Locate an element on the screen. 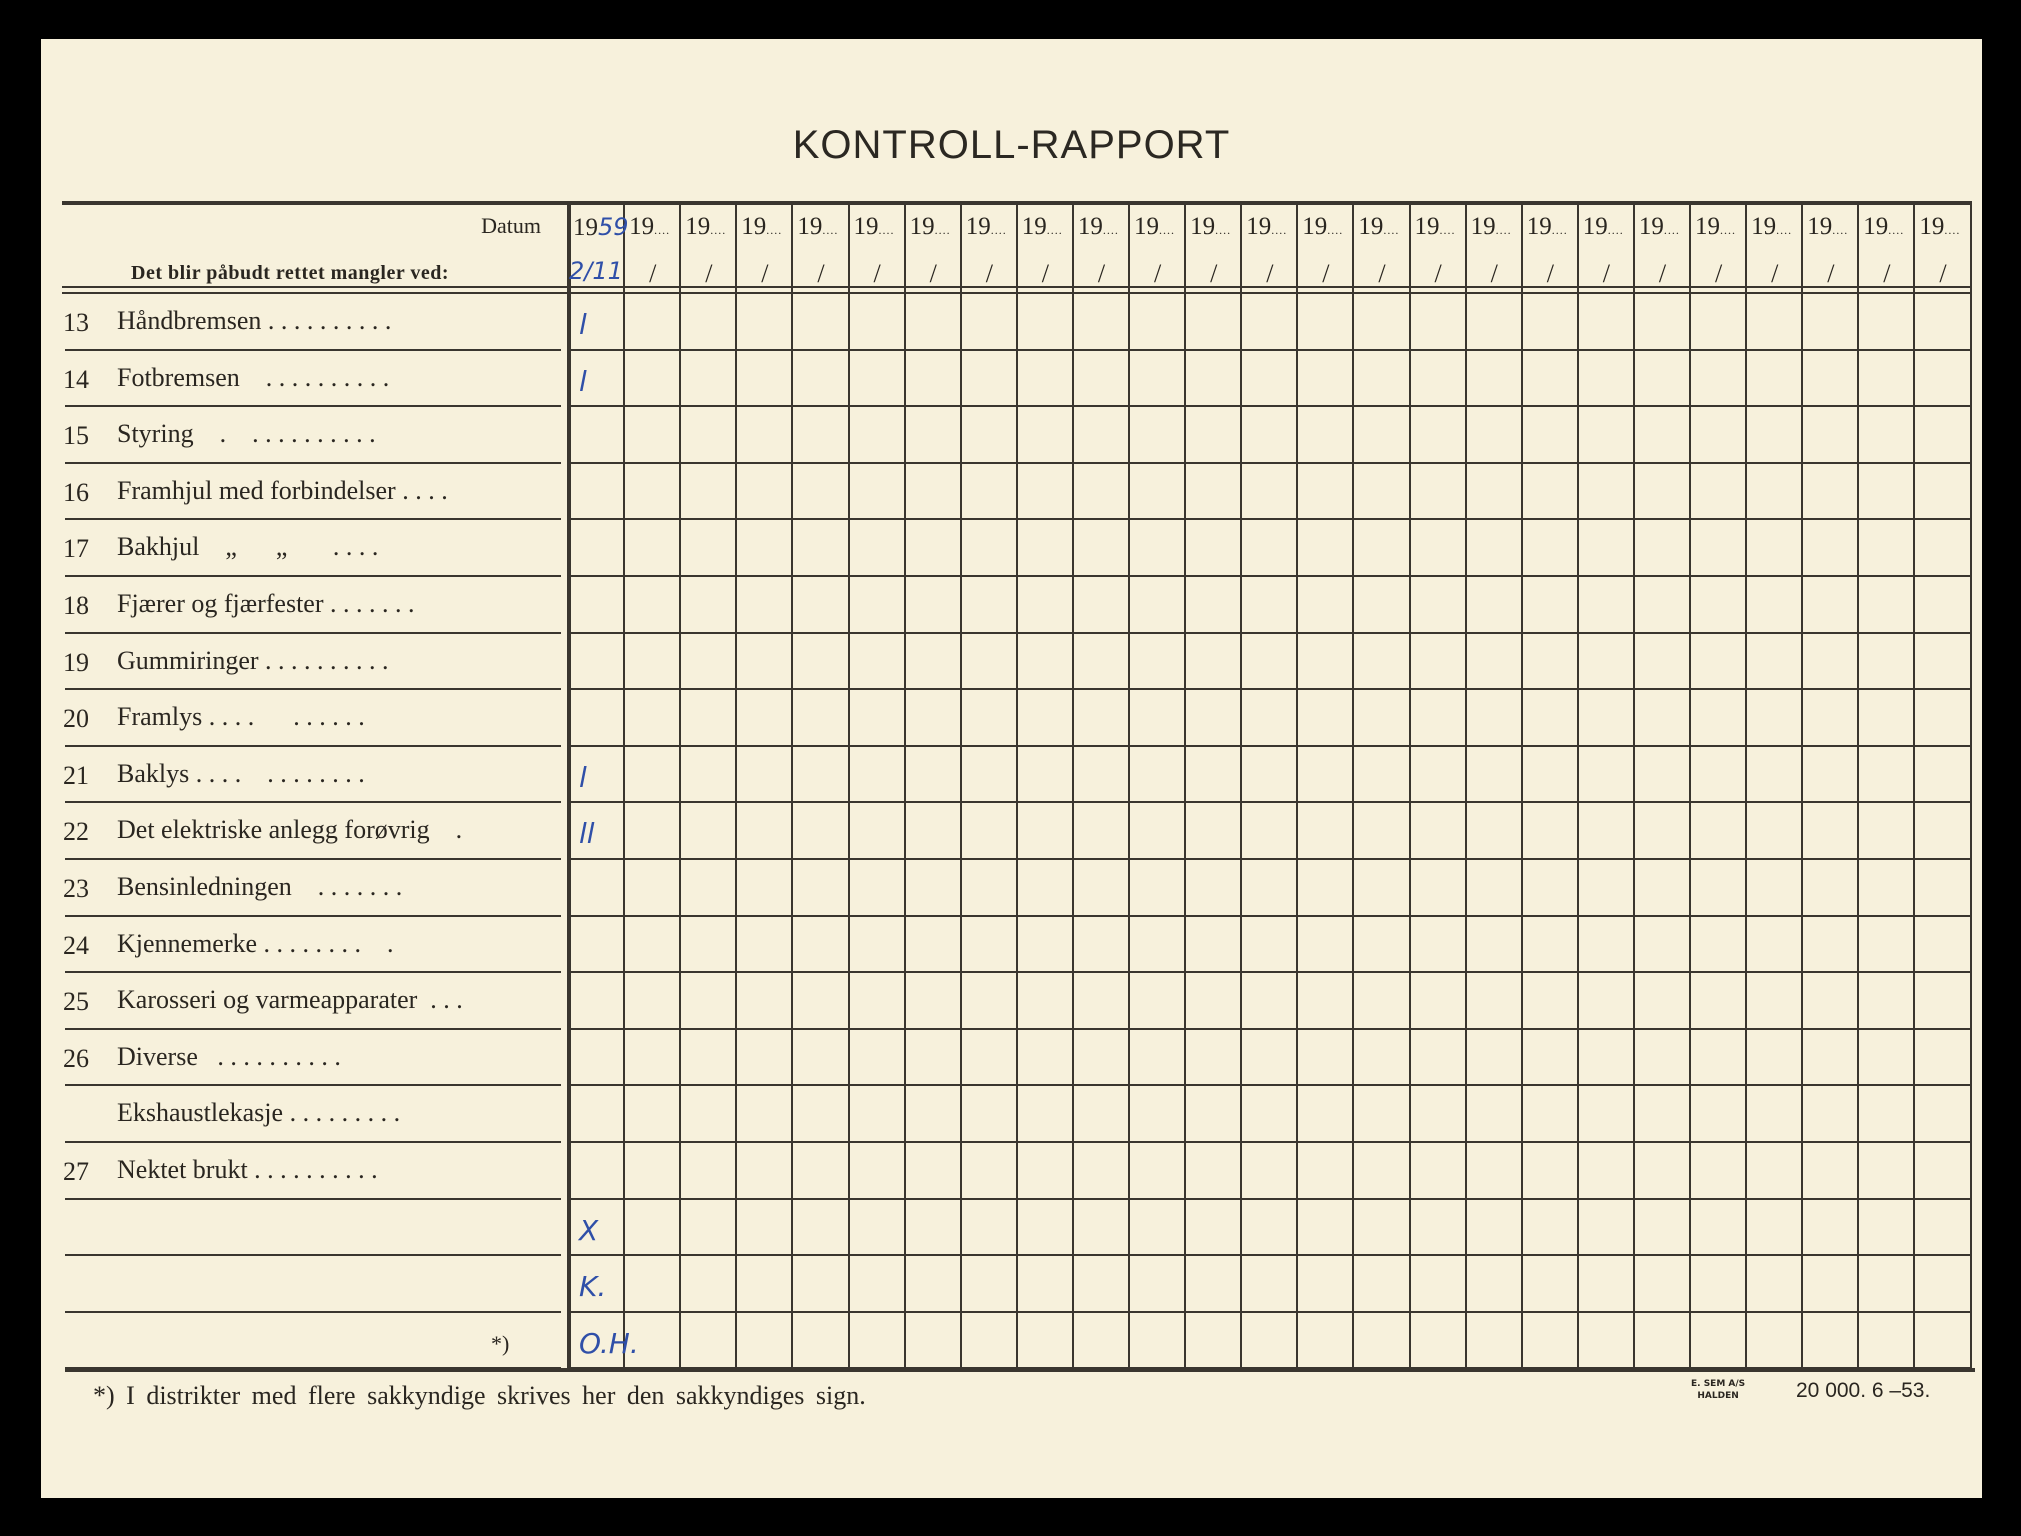  row-label-14: Fotbremsen . . . . . . . . . . is located at coordinates (253, 377).